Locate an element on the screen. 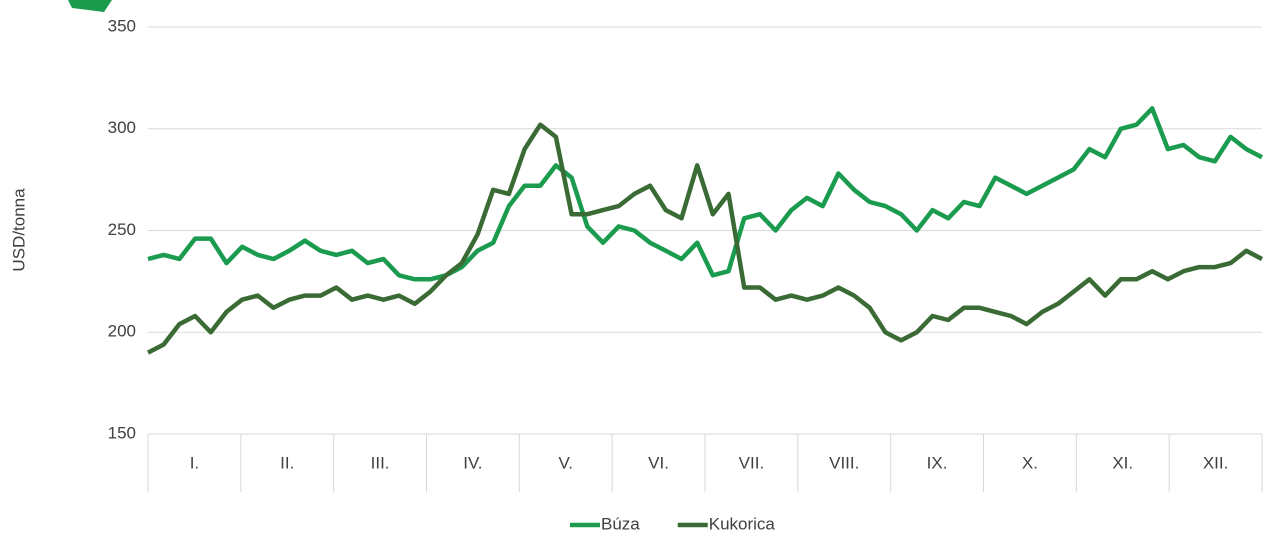 This screenshot has width=1264, height=534. x-tick-label: II. is located at coordinates (287, 462).